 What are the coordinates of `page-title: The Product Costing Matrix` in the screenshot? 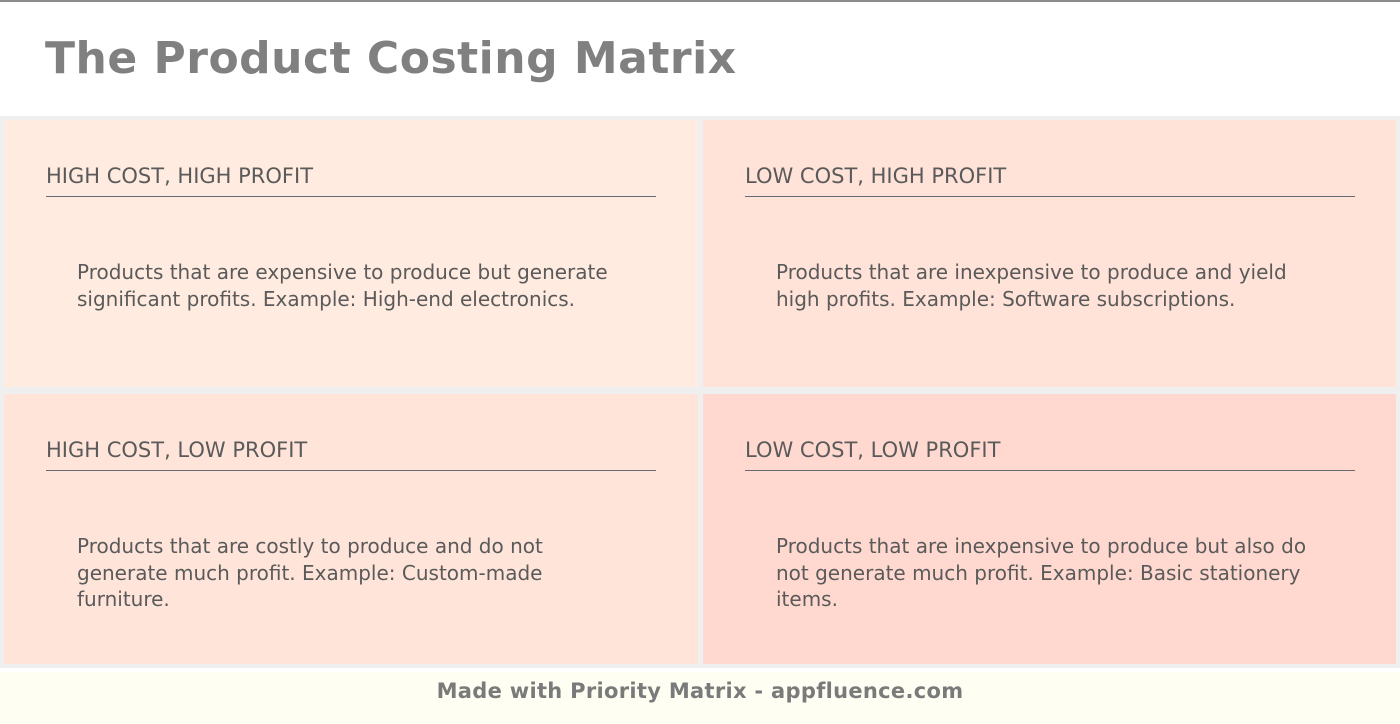 It's located at (391, 58).